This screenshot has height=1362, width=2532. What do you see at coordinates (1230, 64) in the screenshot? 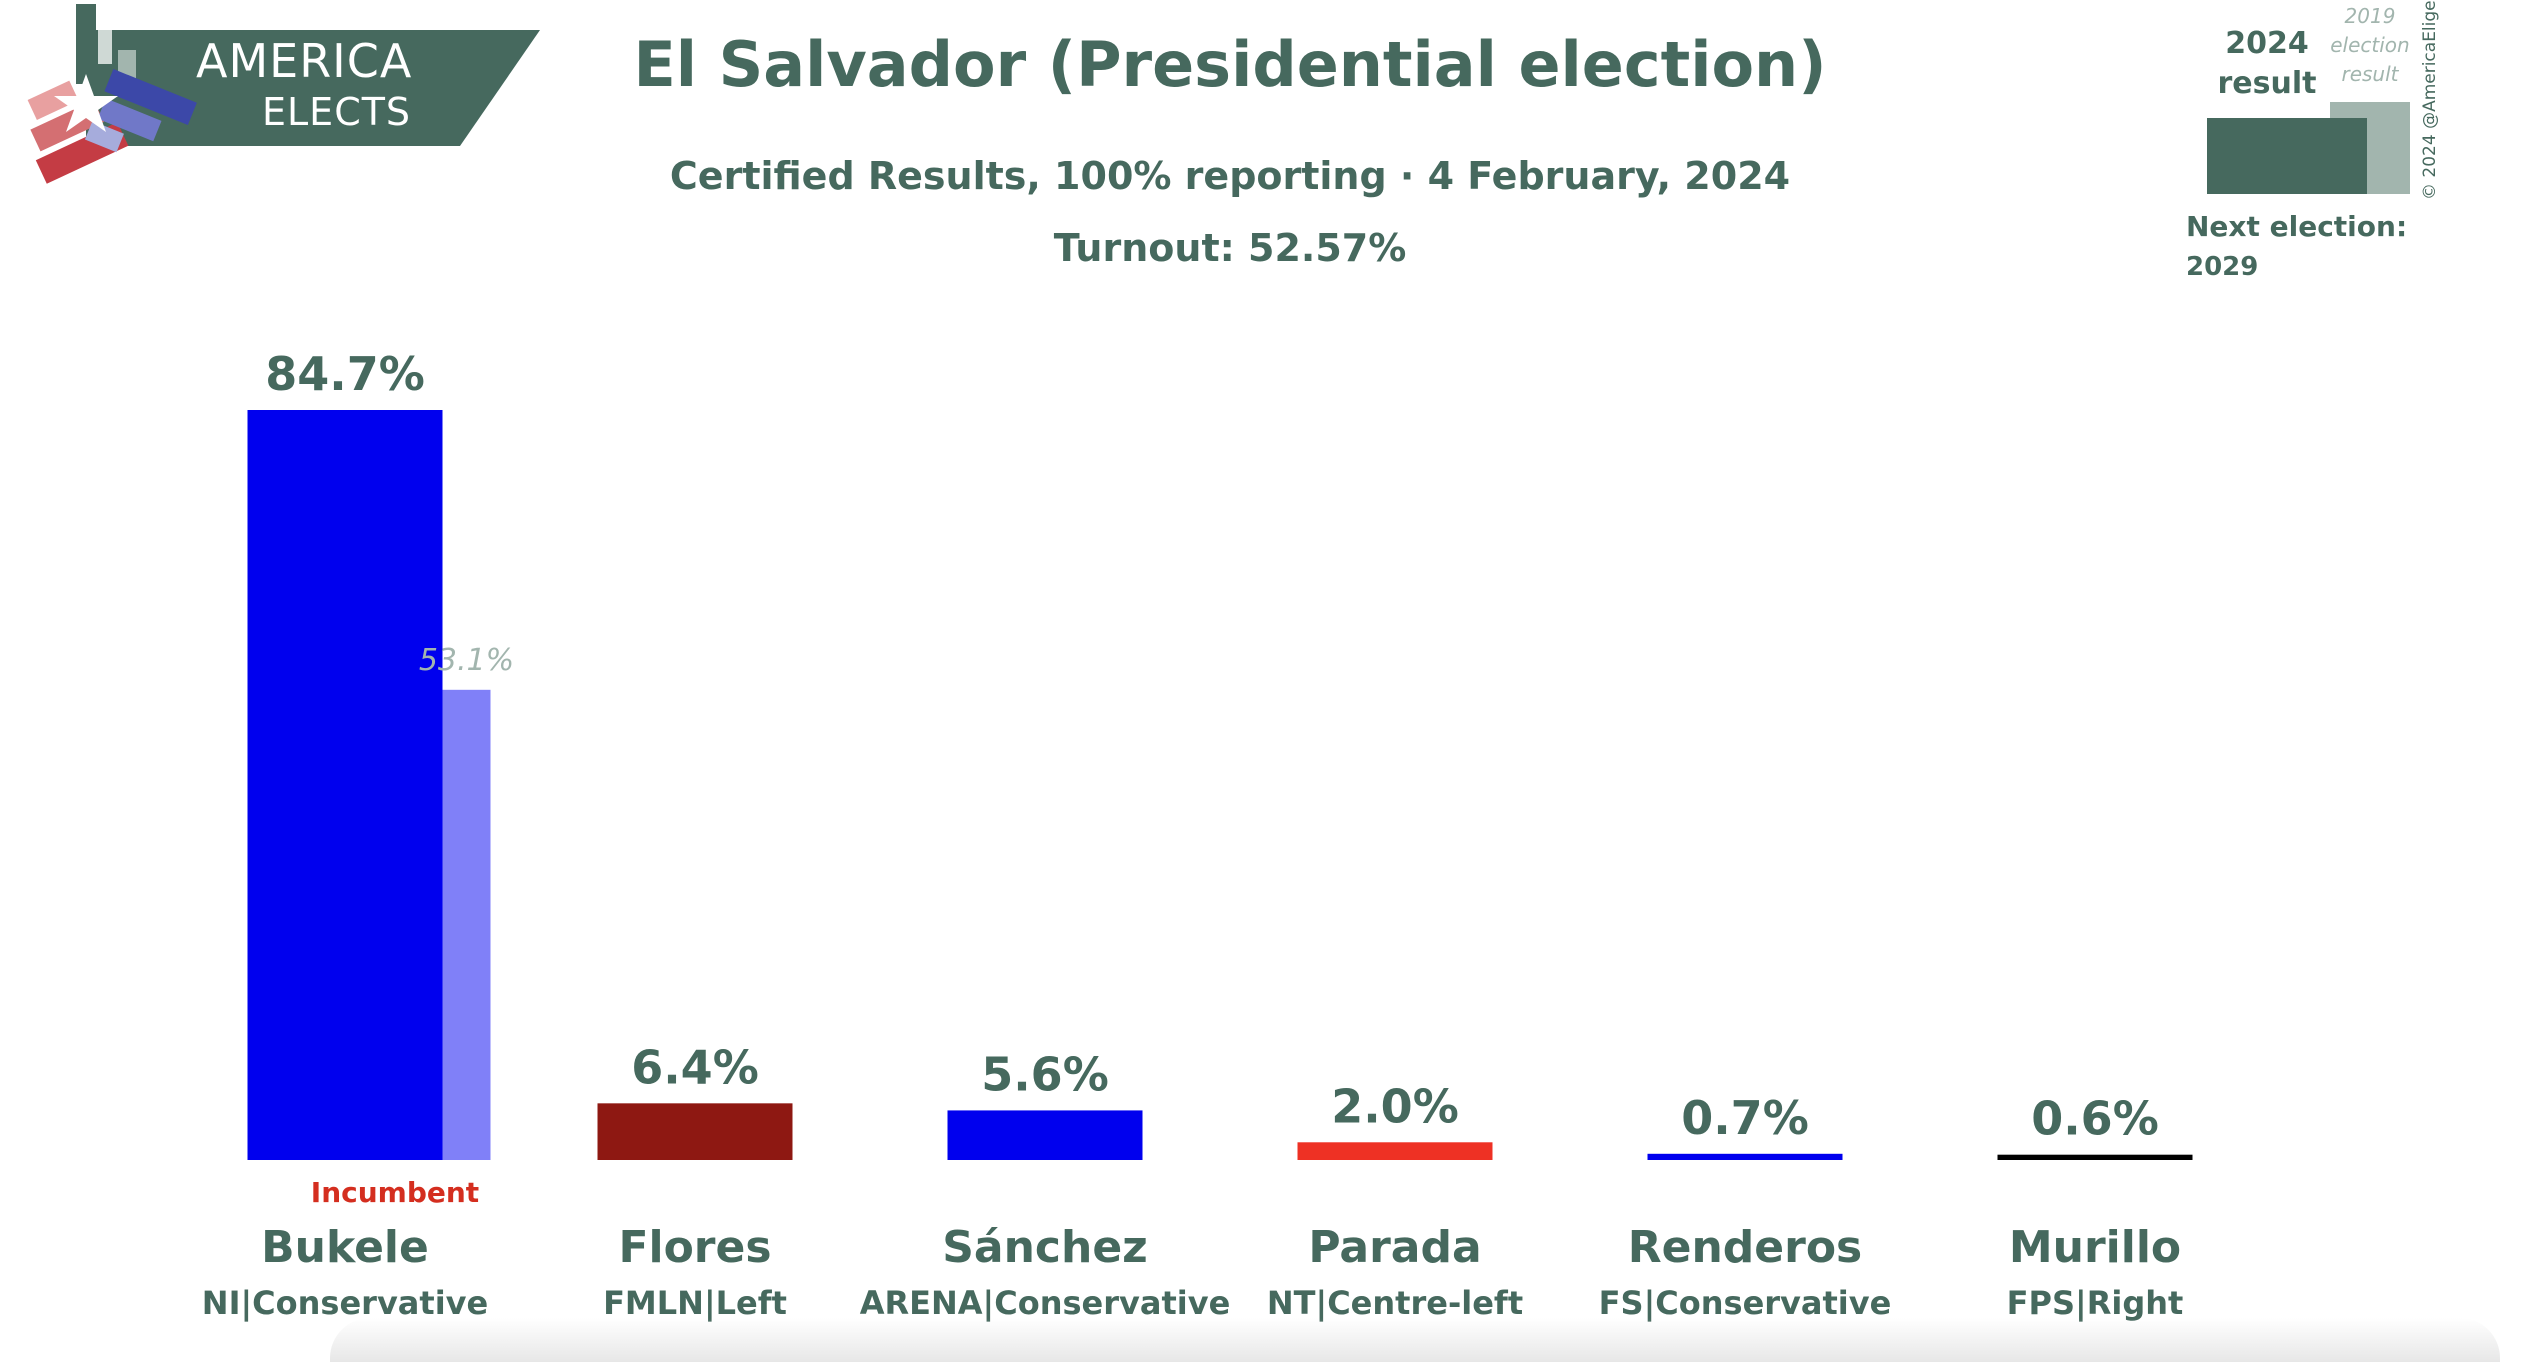
I see `chart-title: El Salvador (Presidential election)` at bounding box center [1230, 64].